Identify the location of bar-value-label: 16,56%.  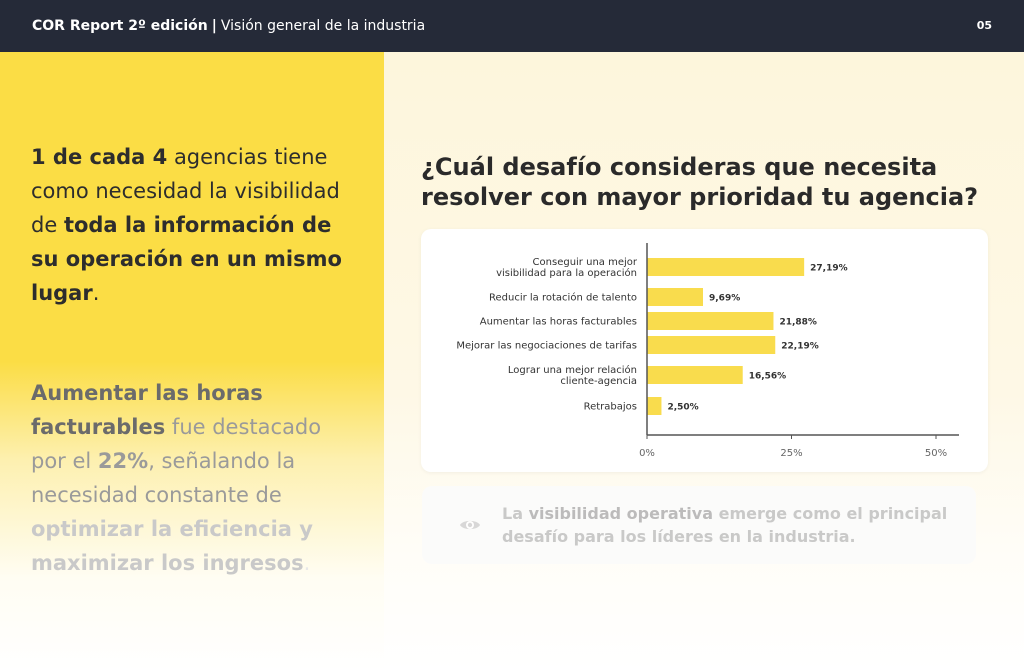
(768, 377).